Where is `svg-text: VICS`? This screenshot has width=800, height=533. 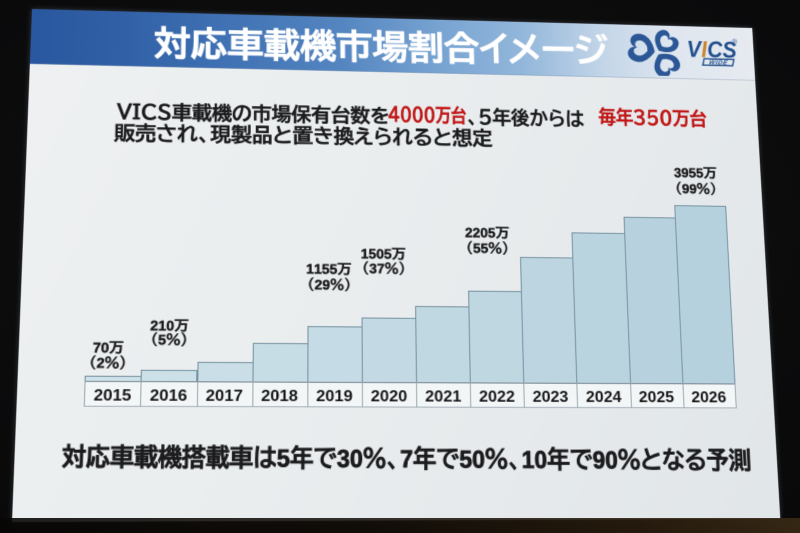 svg-text: VICS is located at coordinates (711, 49).